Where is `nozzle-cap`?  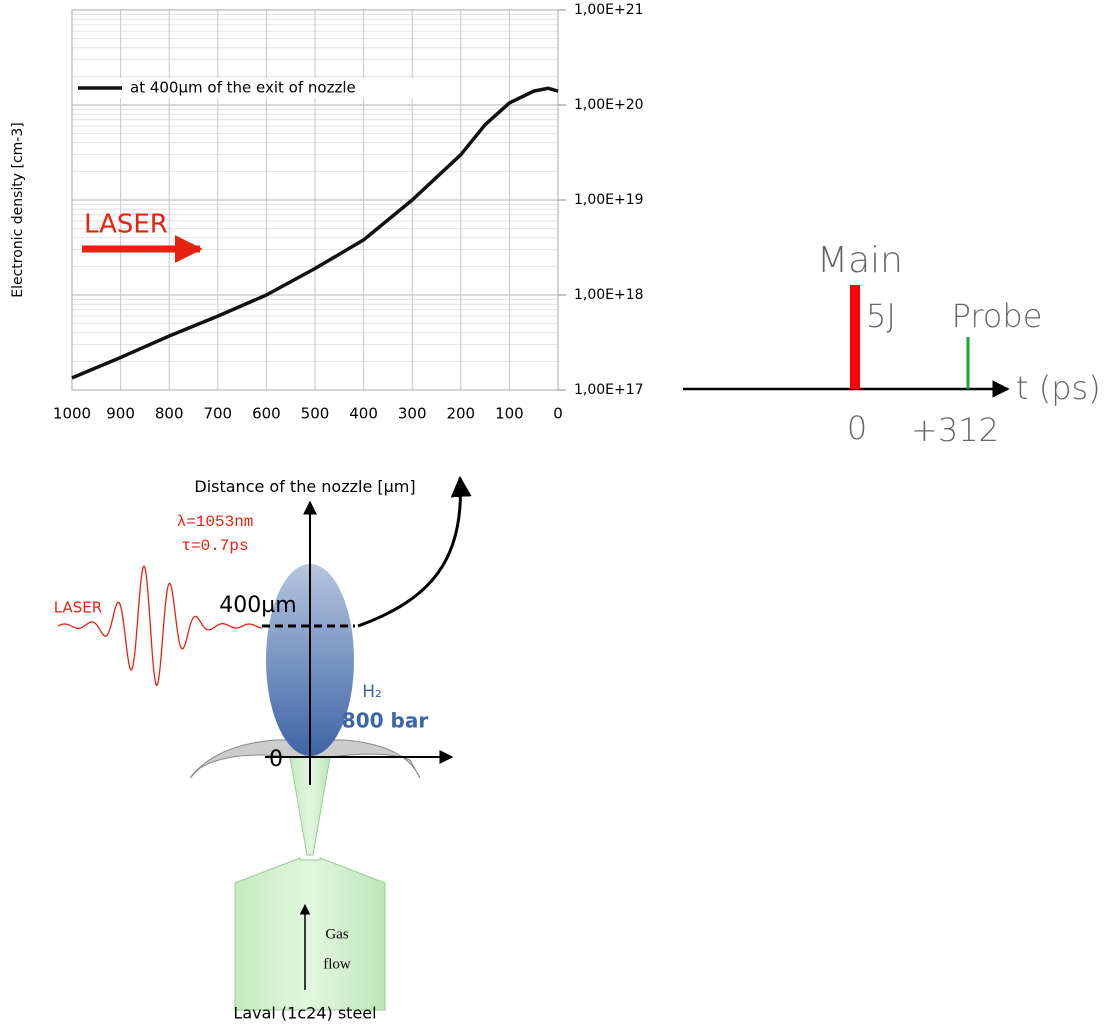
nozzle-cap is located at coordinates (305, 759).